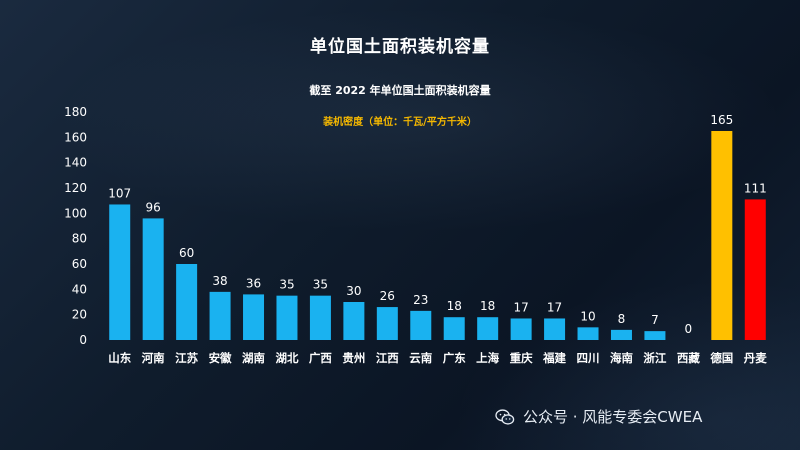 Image resolution: width=800 pixels, height=450 pixels. Describe the element at coordinates (454, 358) in the screenshot. I see `category-label-10: 广东` at that location.